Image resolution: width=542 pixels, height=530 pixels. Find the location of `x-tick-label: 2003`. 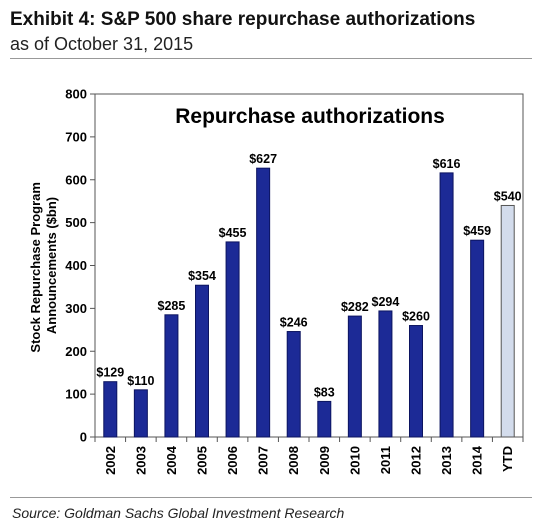

x-tick-label: 2003 is located at coordinates (140, 460).